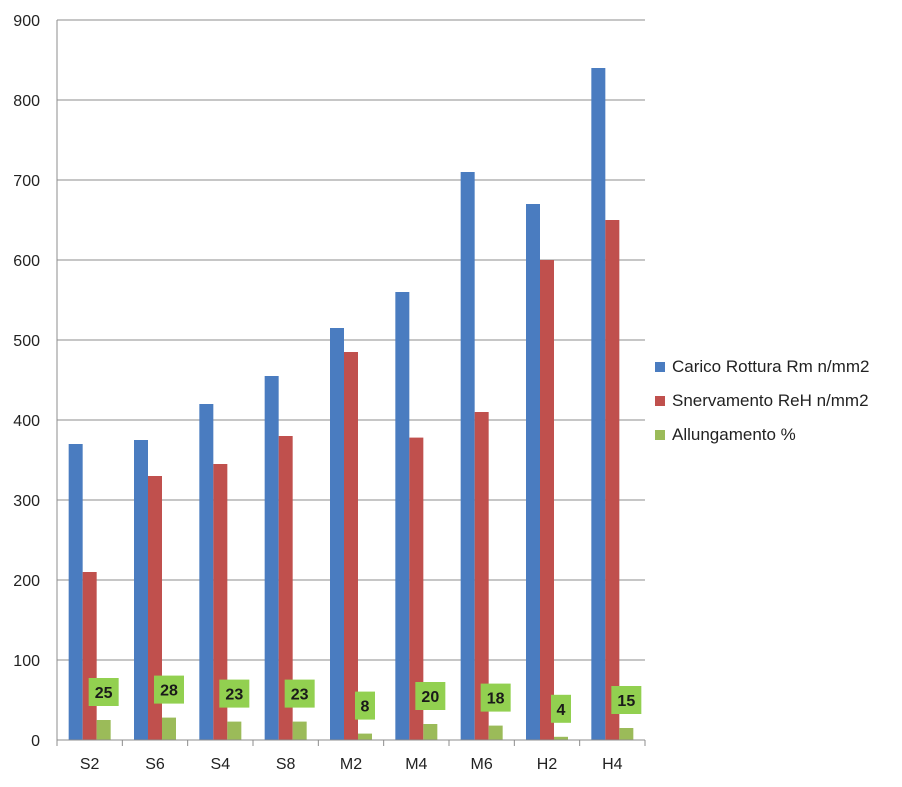  I want to click on x-axis-tick-labels: S2 S6 S4 S8 M2 M4 M6 H2 H4, so click(351, 764).